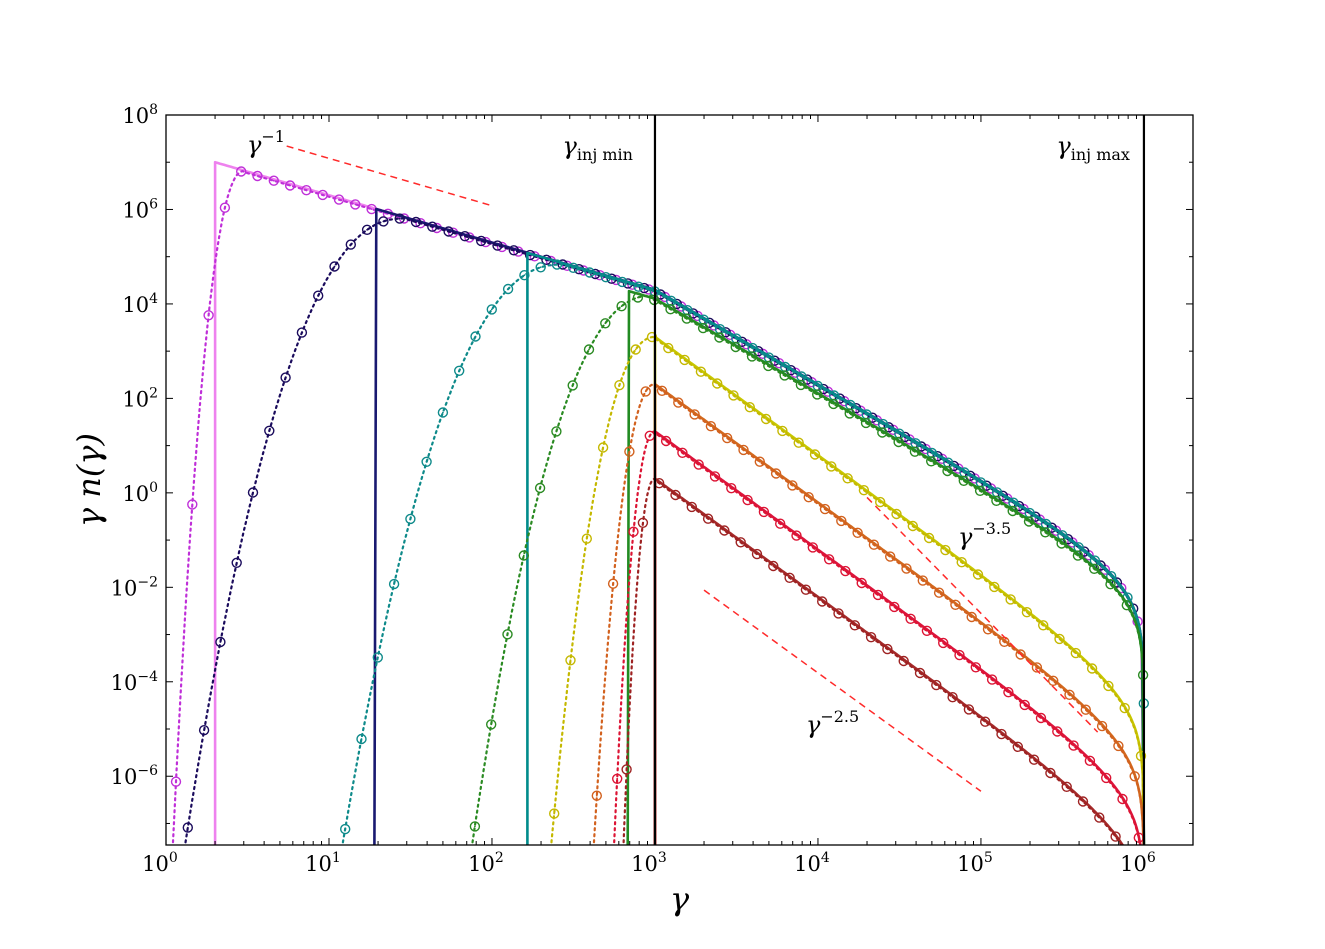 The image size is (1325, 949). Describe the element at coordinates (134, 776) in the screenshot. I see `y-tick-label: 10⁻⁶` at that location.